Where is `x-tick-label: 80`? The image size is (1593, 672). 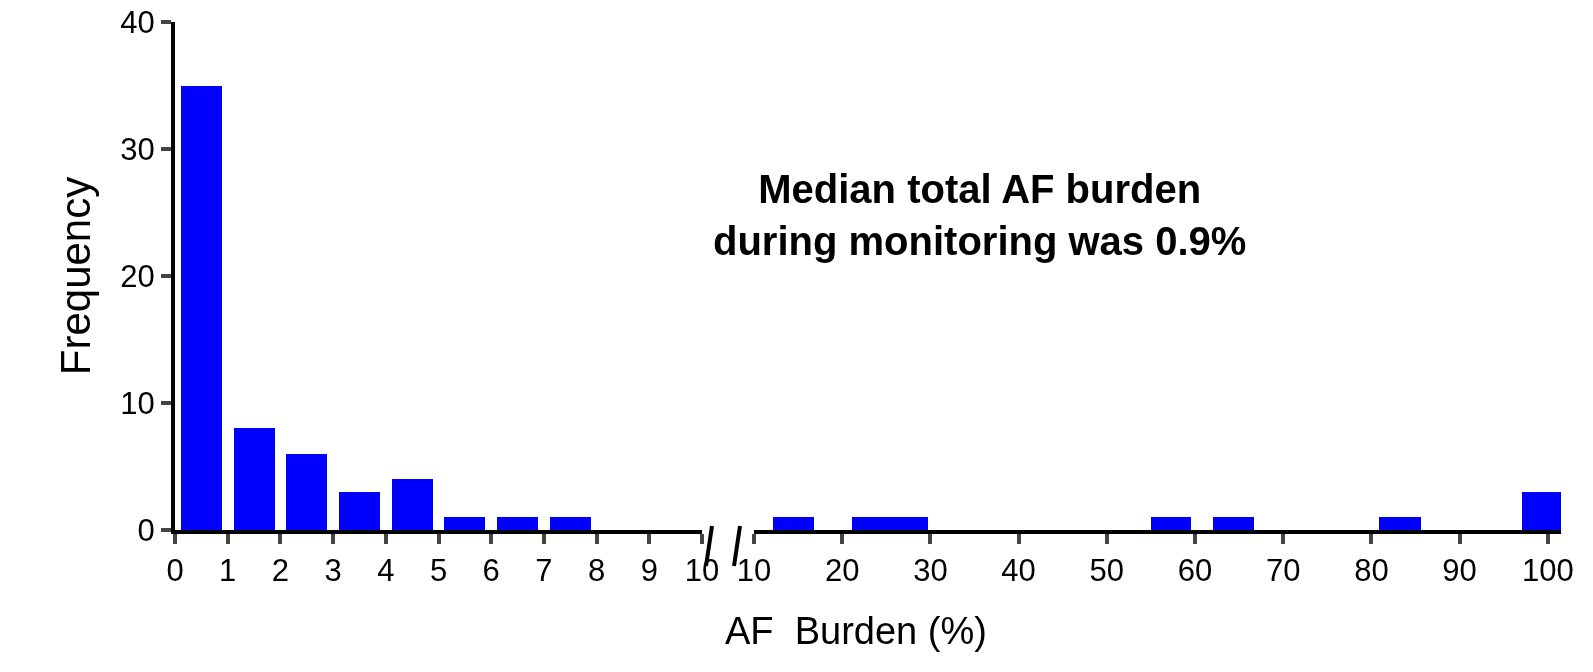 x-tick-label: 80 is located at coordinates (1371, 571).